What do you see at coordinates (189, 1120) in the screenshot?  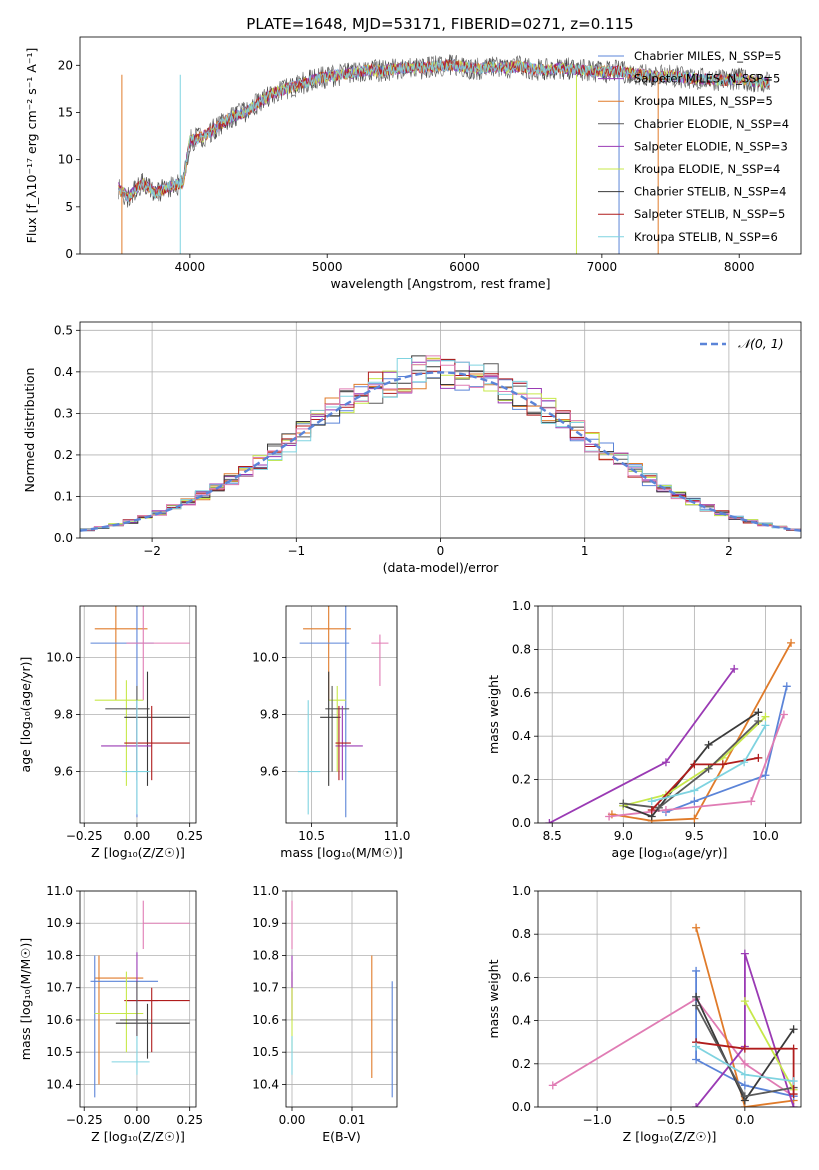 I see `x-tick-label: 0.25` at bounding box center [189, 1120].